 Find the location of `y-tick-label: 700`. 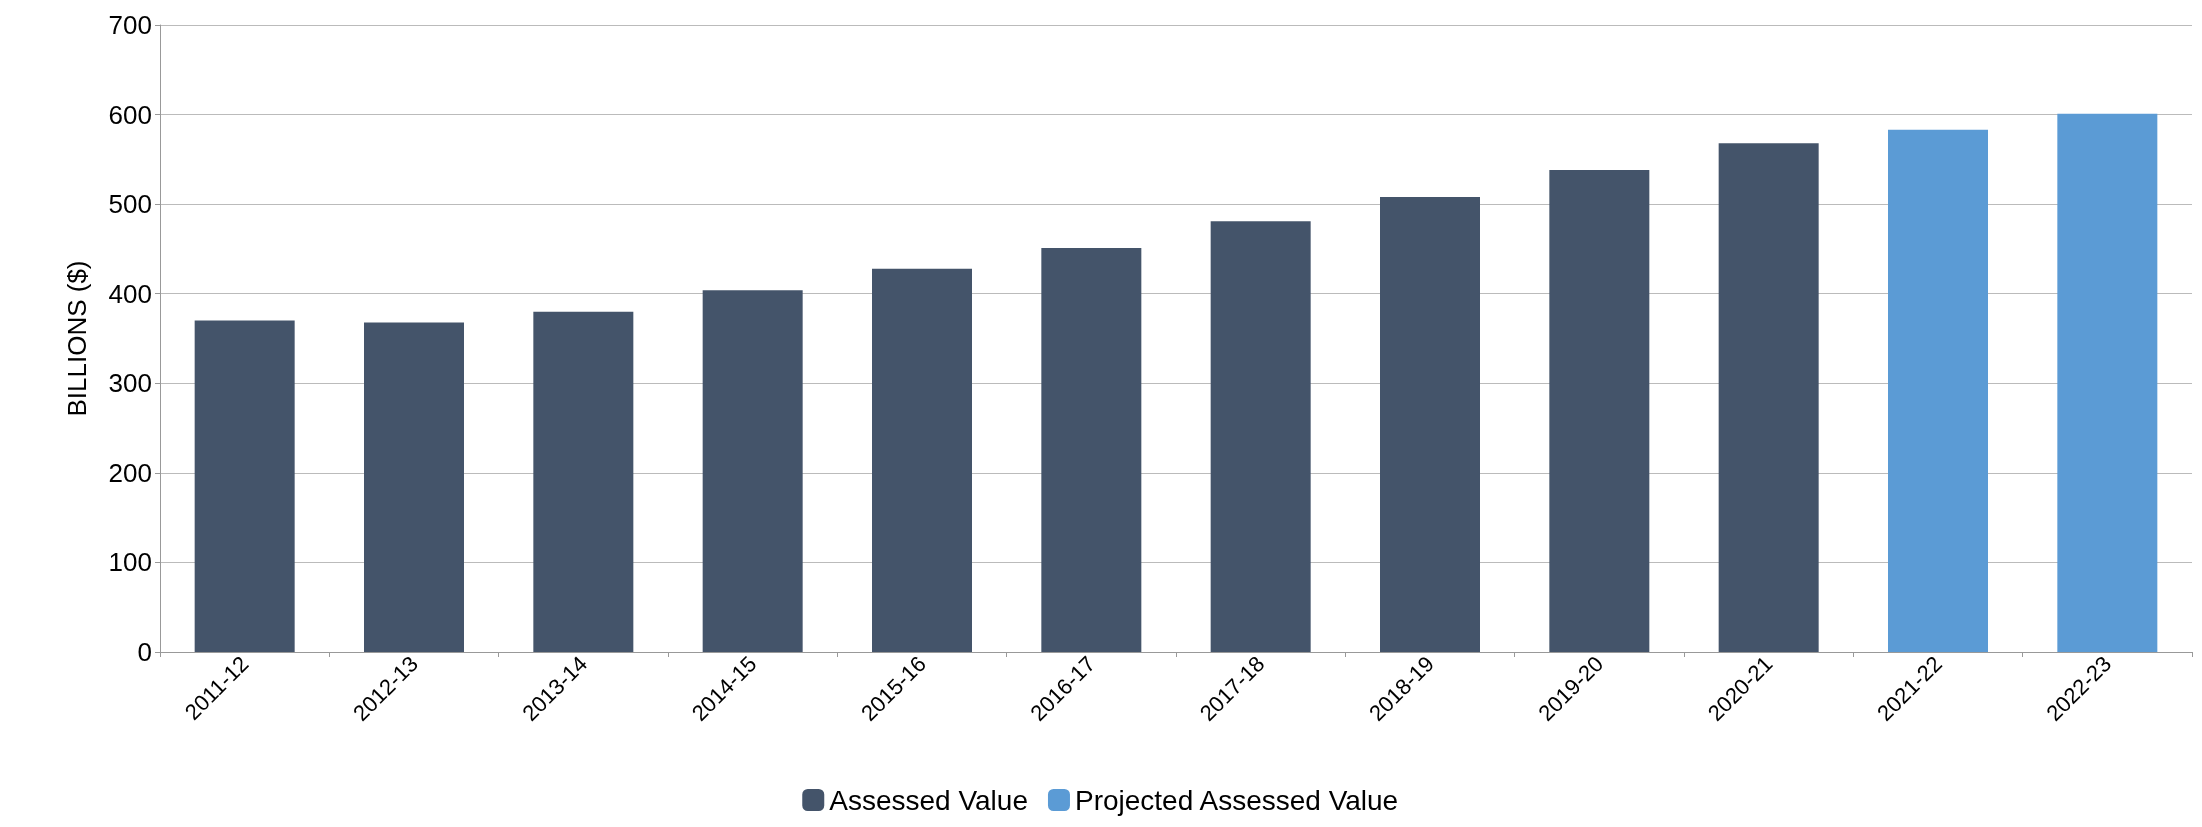

y-tick-label: 700 is located at coordinates (130, 25).